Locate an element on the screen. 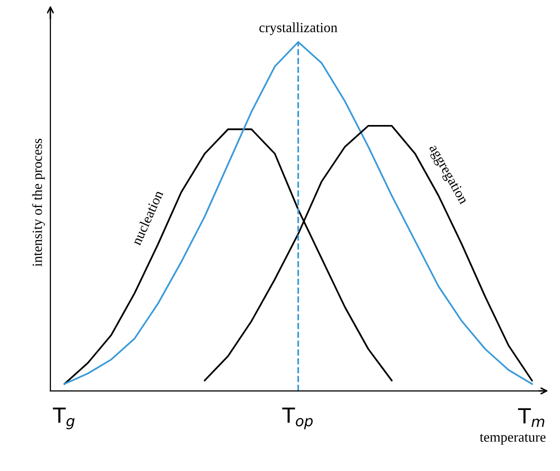  y-axis-title: intensity of the process is located at coordinates (38, 202).